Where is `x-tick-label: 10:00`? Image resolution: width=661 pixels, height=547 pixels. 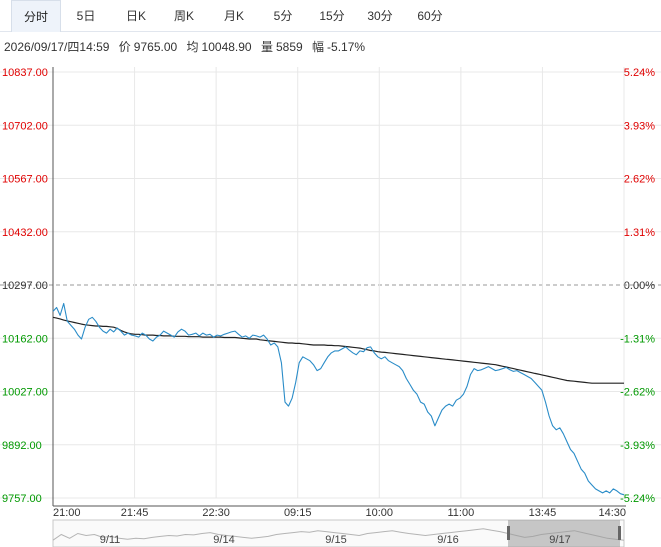 x-tick-label: 10:00 is located at coordinates (380, 513).